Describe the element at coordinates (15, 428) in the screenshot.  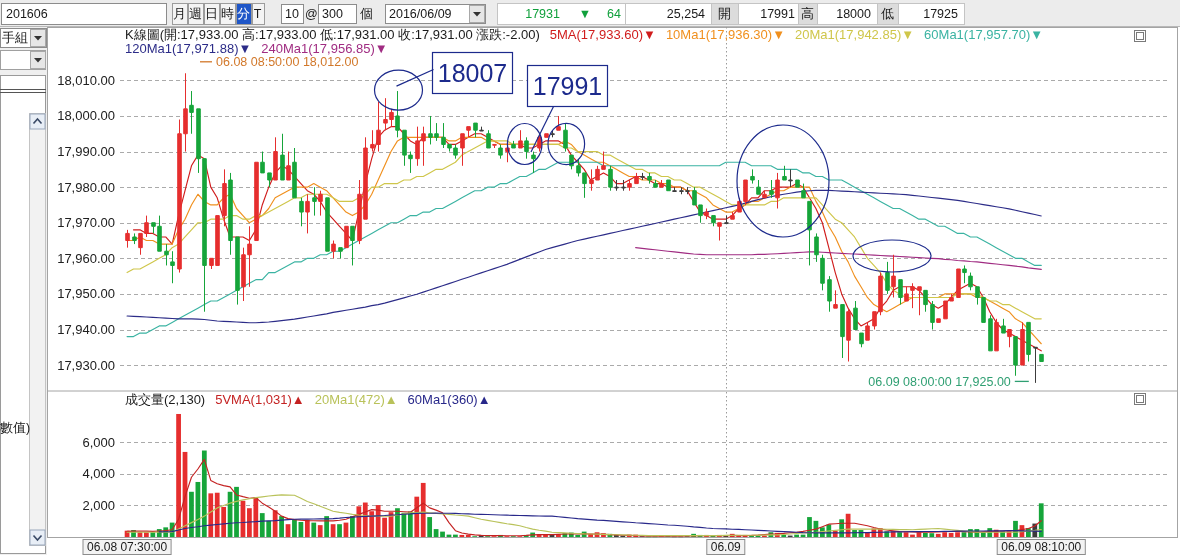
I see `text: 數值)` at that location.